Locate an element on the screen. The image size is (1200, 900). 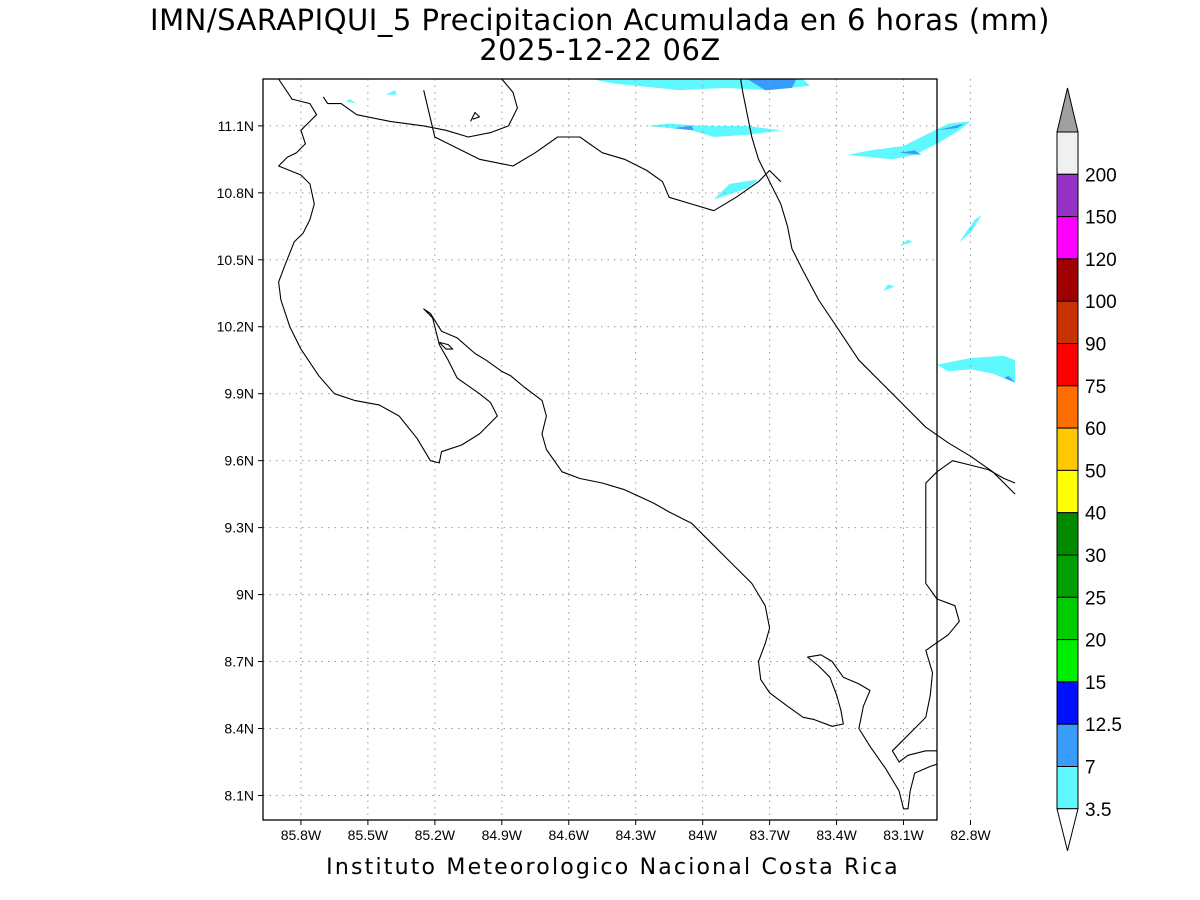
colorbar-label: 150 is located at coordinates (1101, 218).